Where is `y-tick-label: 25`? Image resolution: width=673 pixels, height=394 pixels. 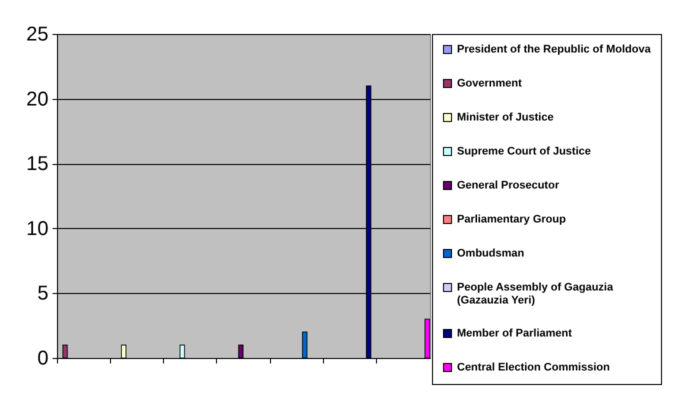 y-tick-label: 25 is located at coordinates (37, 35).